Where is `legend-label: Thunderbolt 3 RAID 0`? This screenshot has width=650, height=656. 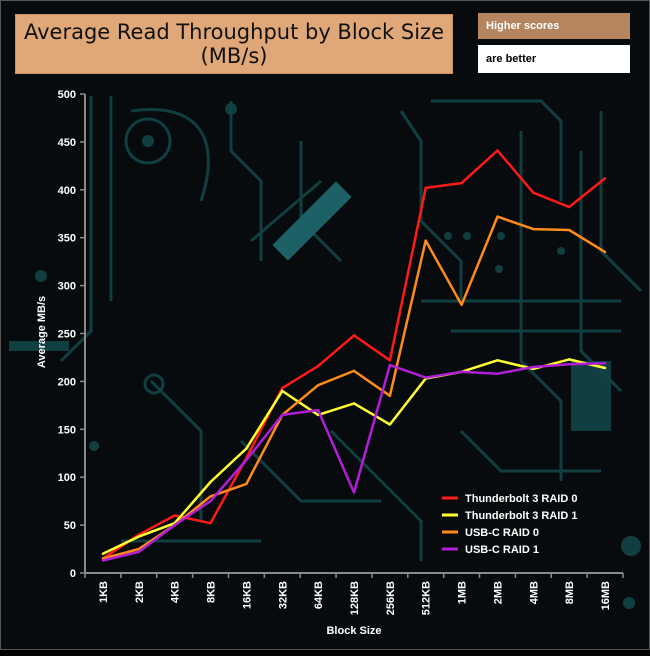 legend-label: Thunderbolt 3 RAID 0 is located at coordinates (521, 499).